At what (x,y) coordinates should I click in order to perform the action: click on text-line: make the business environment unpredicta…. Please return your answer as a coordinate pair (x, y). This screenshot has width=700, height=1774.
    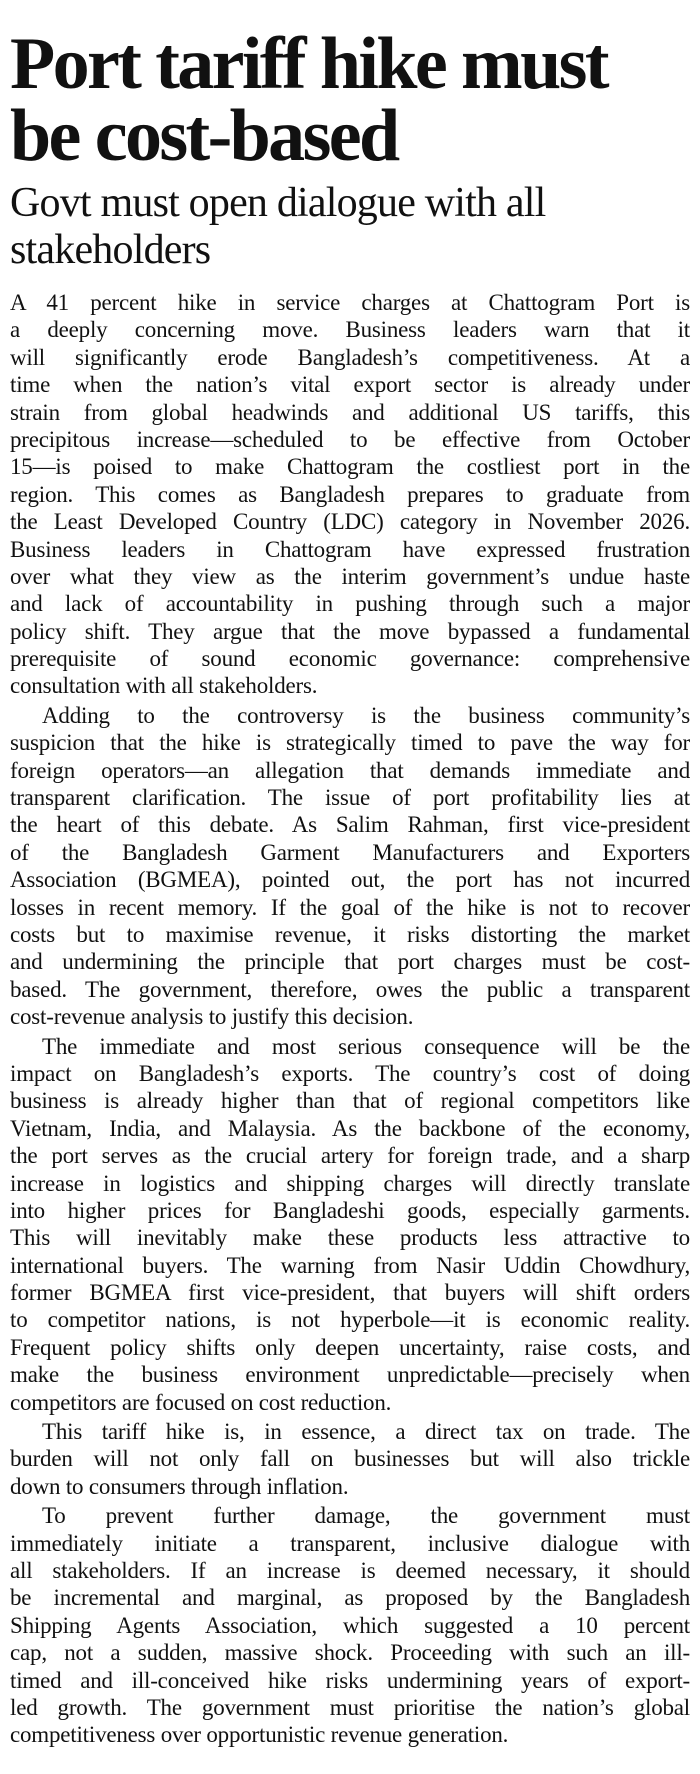
    Looking at the image, I should click on (350, 1375).